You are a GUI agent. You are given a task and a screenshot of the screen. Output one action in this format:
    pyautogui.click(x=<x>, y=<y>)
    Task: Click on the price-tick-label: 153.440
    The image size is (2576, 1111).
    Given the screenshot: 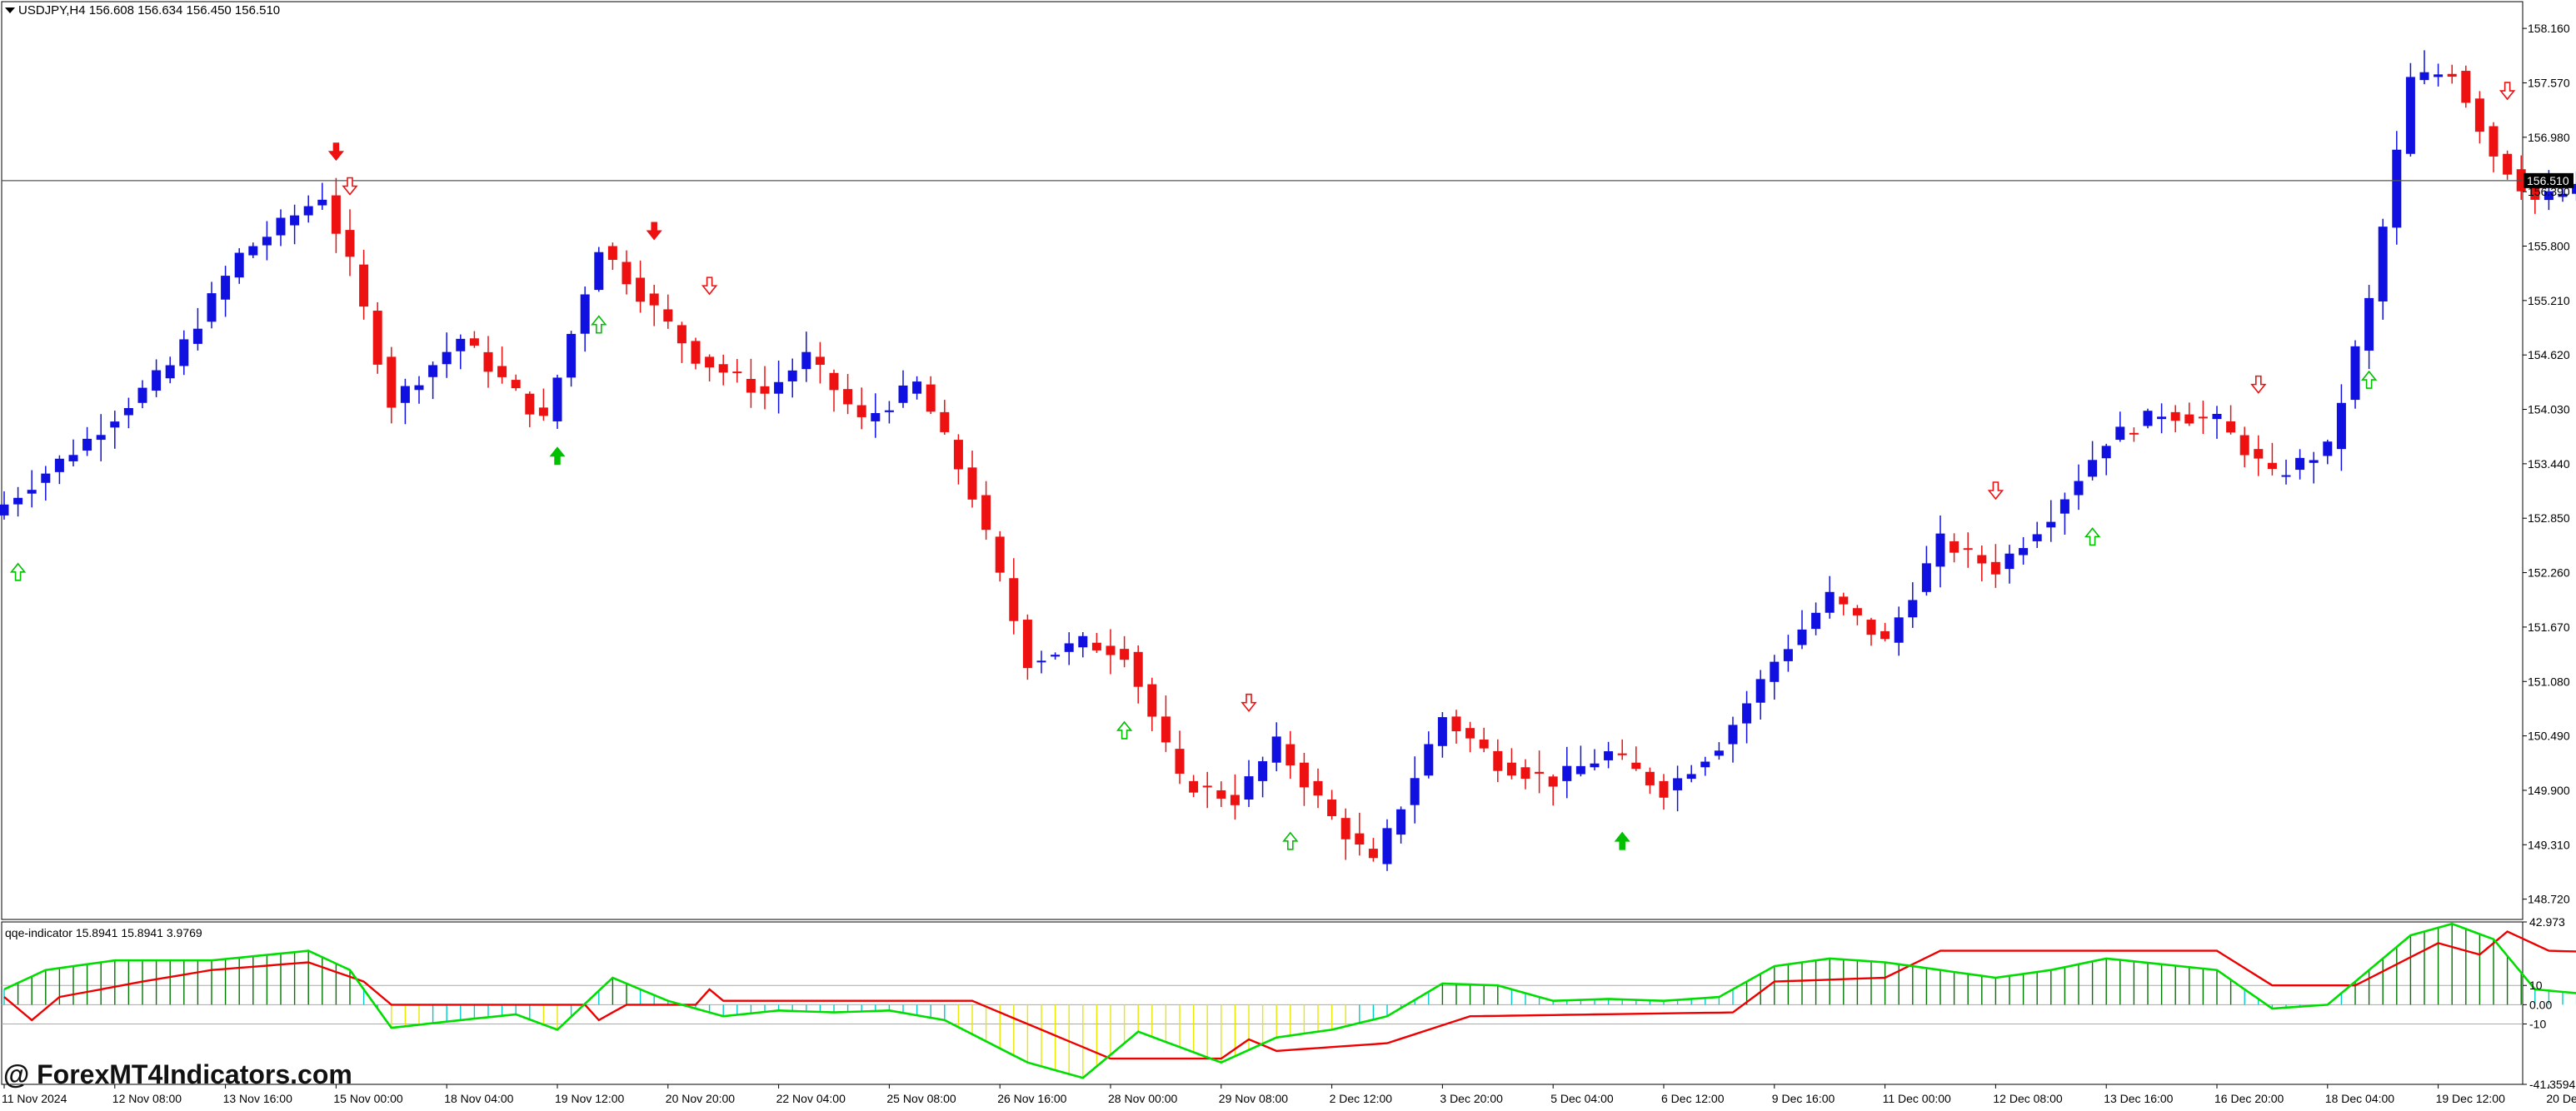 What is the action you would take?
    pyautogui.click(x=2549, y=464)
    